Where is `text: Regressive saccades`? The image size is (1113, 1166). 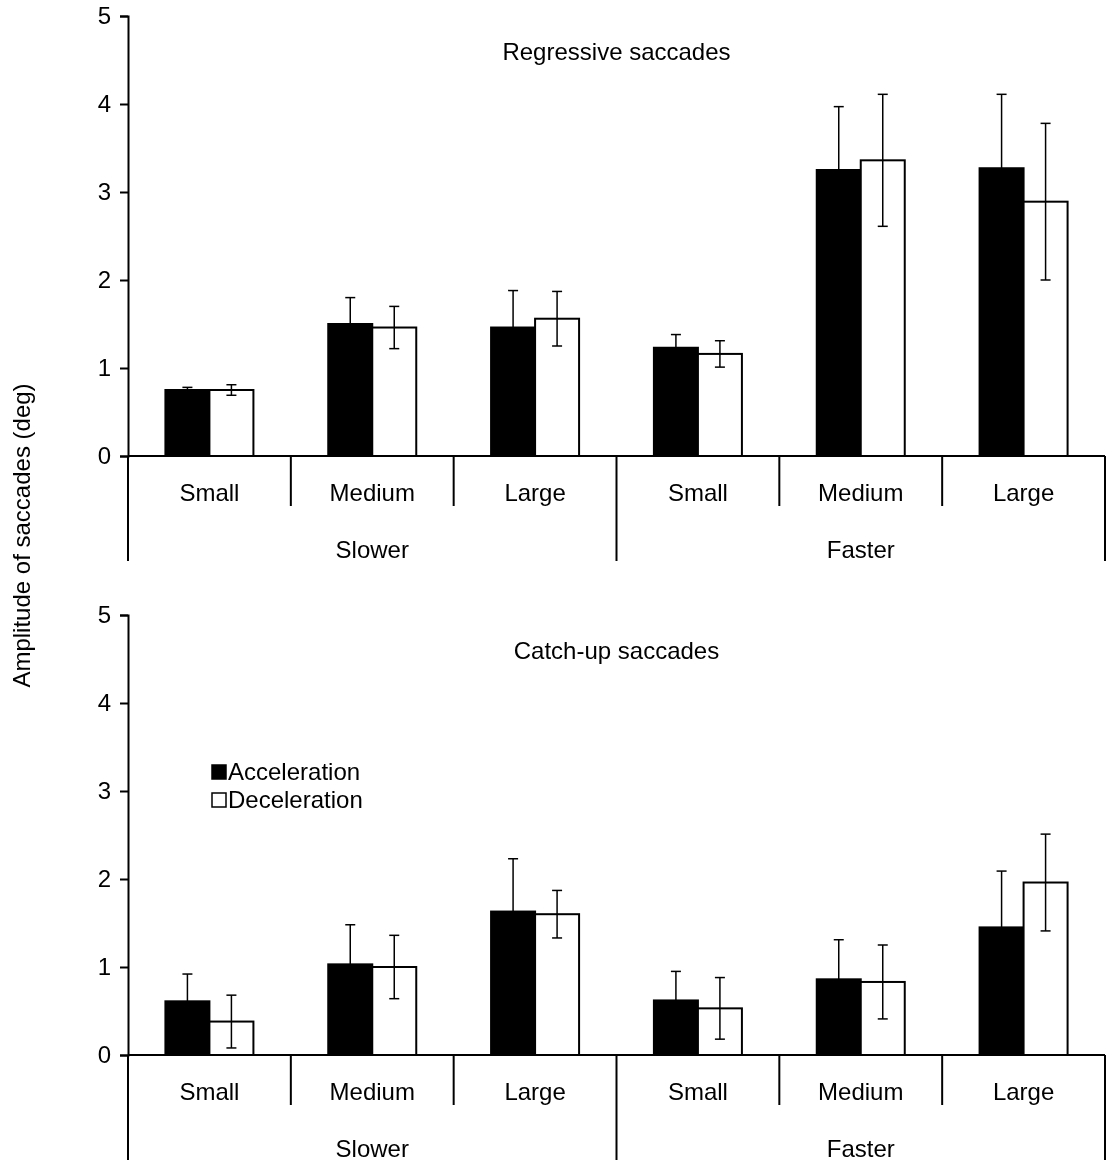
text: Regressive saccades is located at coordinates (616, 51).